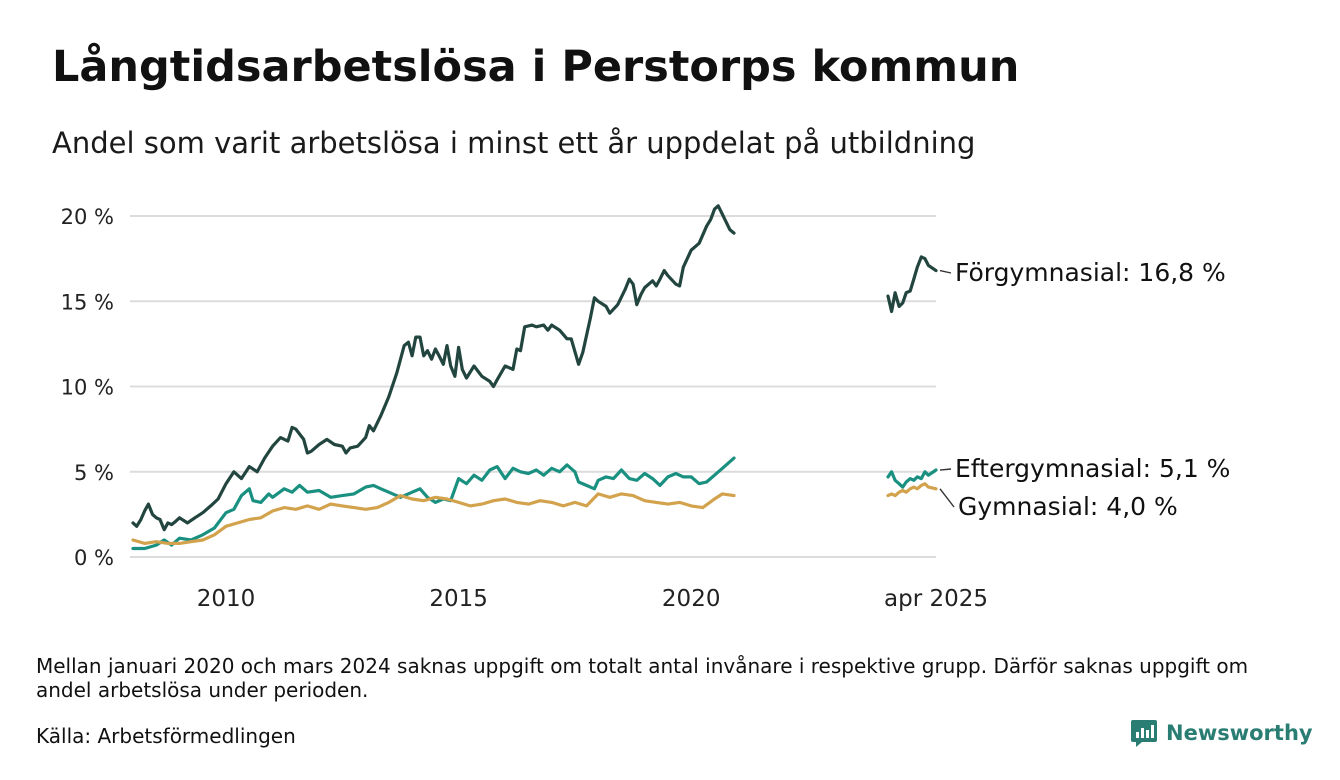 Image resolution: width=1340 pixels, height=780 pixels. What do you see at coordinates (592, 599) in the screenshot?
I see `x-axis-ticks: 2010 2015 2020 apr 2025` at bounding box center [592, 599].